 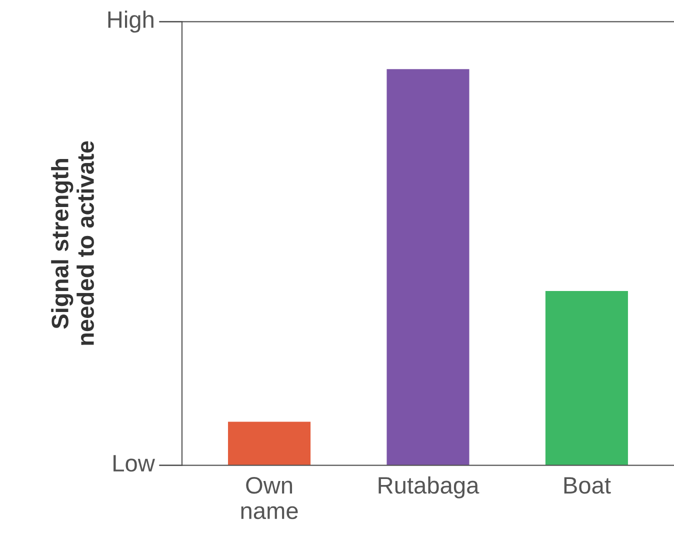 I want to click on text: High, so click(x=131, y=21).